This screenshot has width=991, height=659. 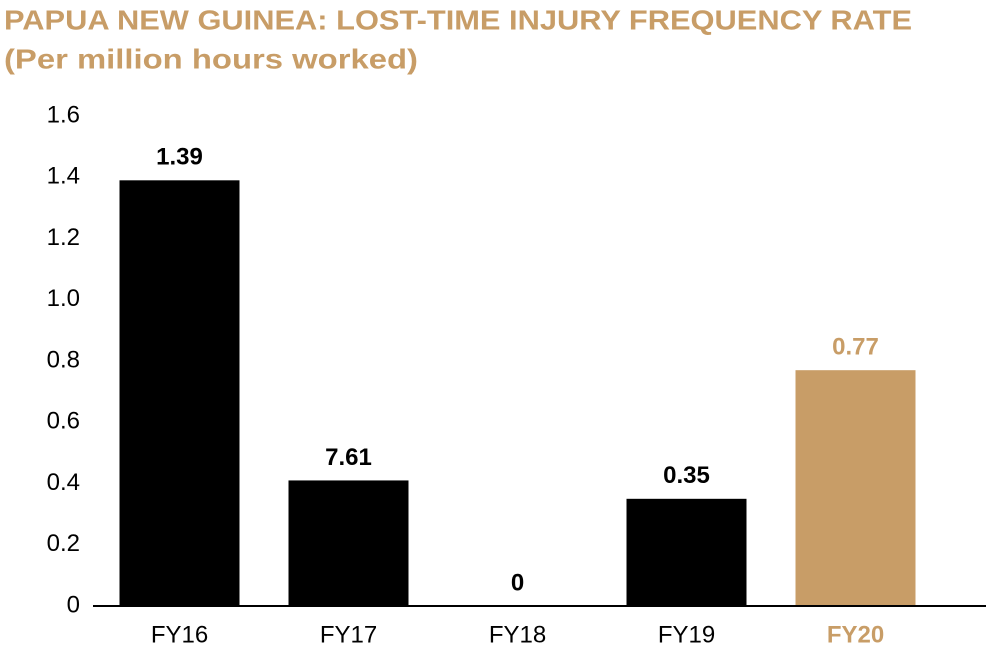 What do you see at coordinates (517, 582) in the screenshot?
I see `data-label: 0` at bounding box center [517, 582].